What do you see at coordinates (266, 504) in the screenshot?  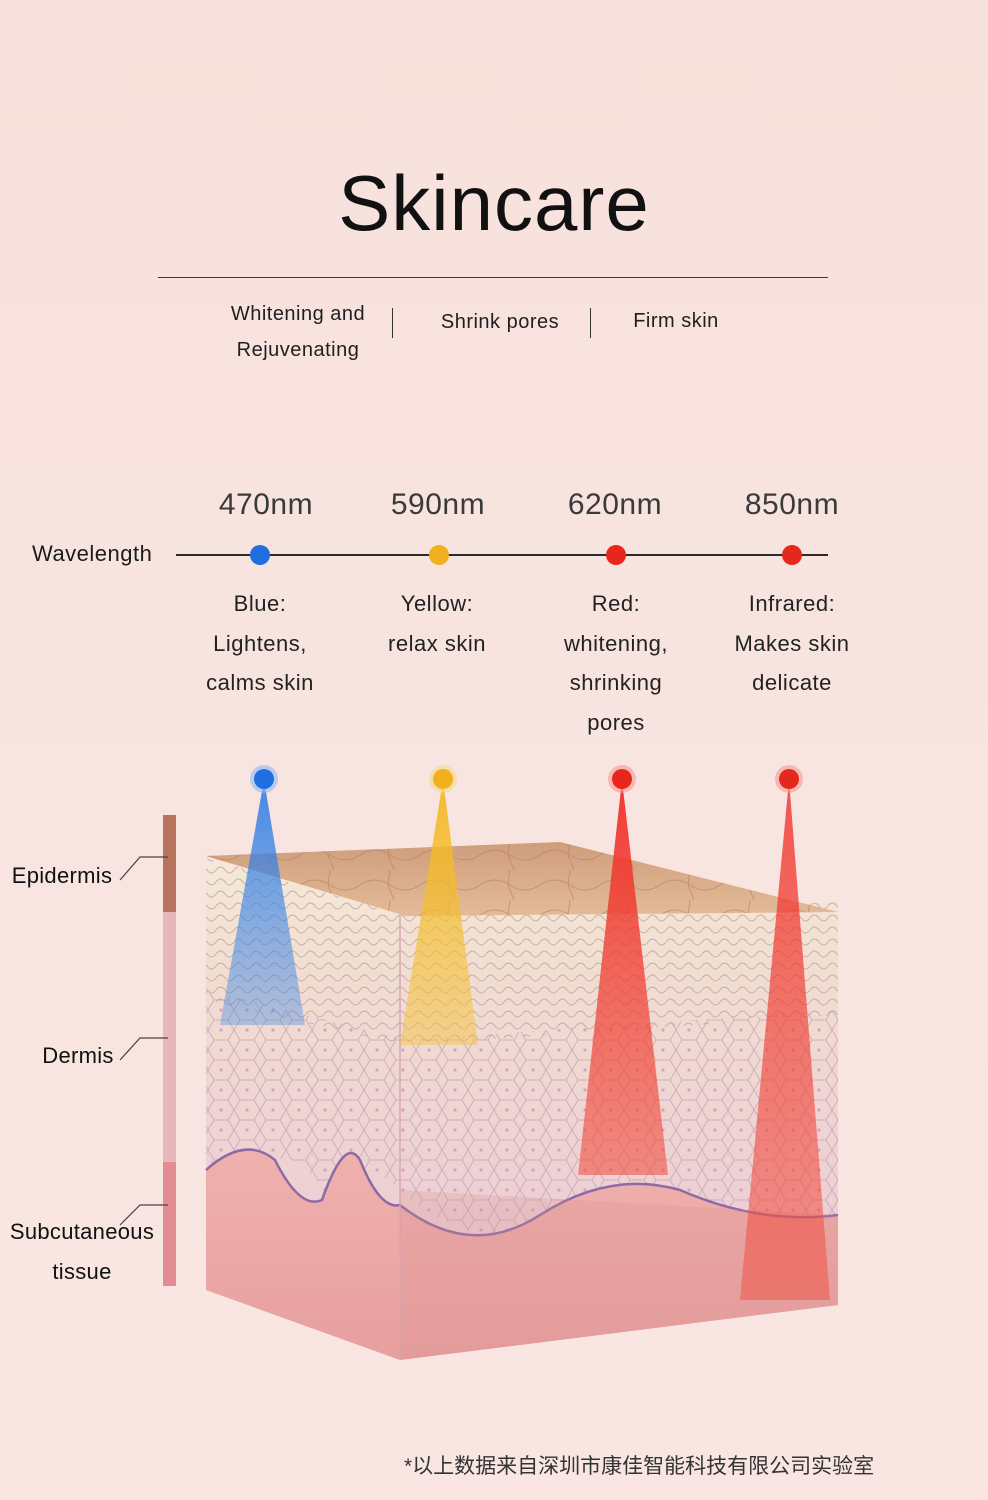 I see `wavelength-470: 470nm` at bounding box center [266, 504].